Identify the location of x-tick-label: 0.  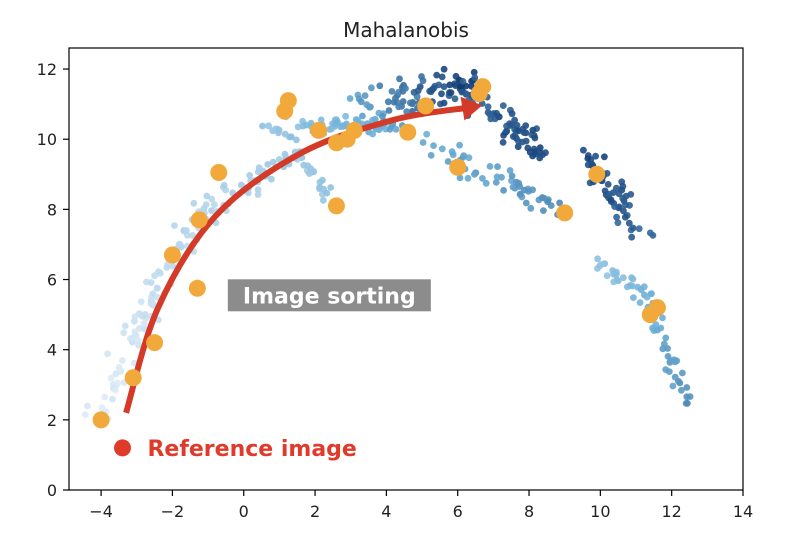
(244, 511).